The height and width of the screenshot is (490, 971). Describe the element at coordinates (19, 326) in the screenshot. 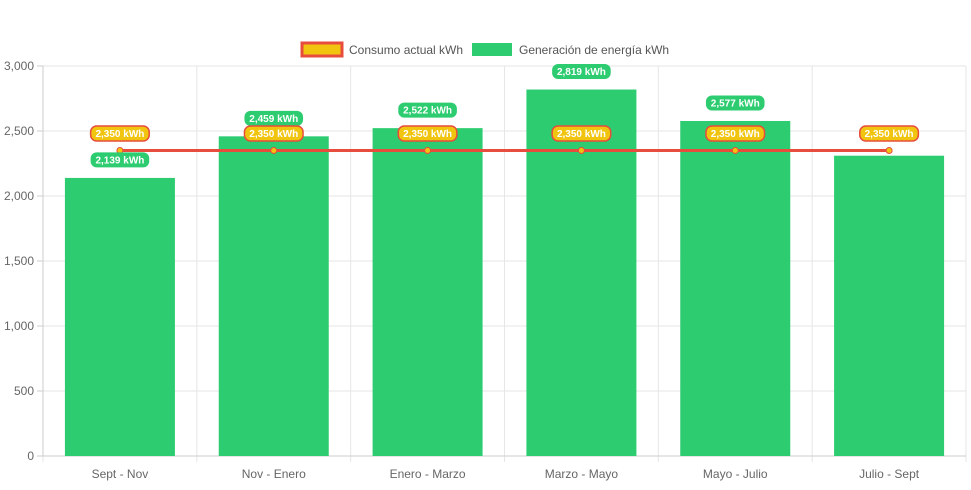

I see `y-tick-label: 1,000` at that location.